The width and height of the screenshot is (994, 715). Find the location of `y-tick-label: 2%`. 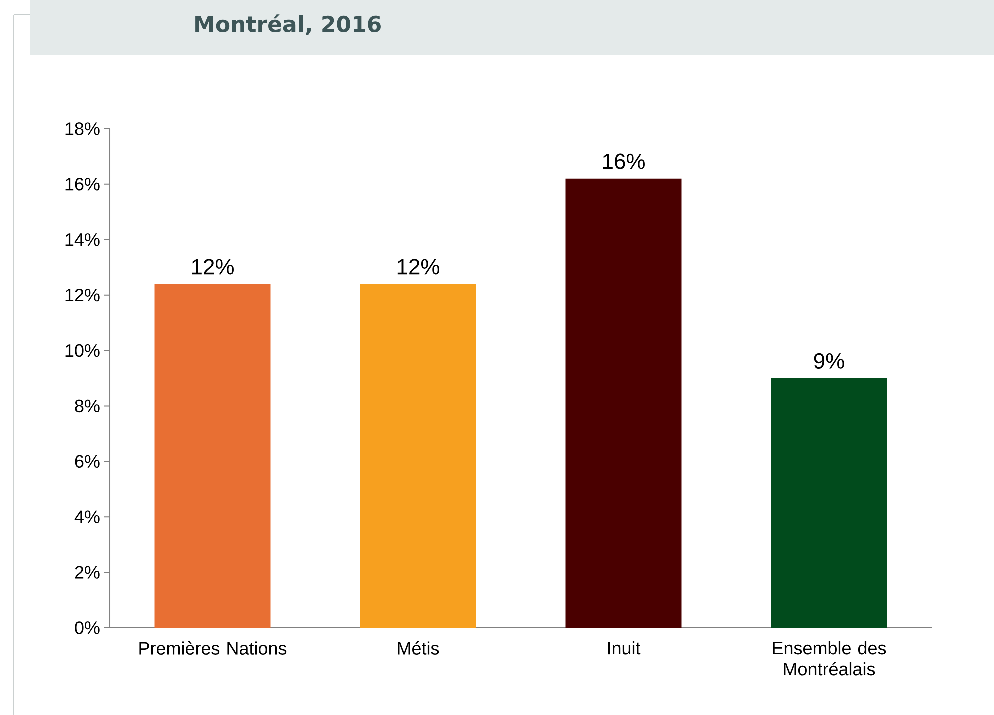

y-tick-label: 2% is located at coordinates (87, 572).